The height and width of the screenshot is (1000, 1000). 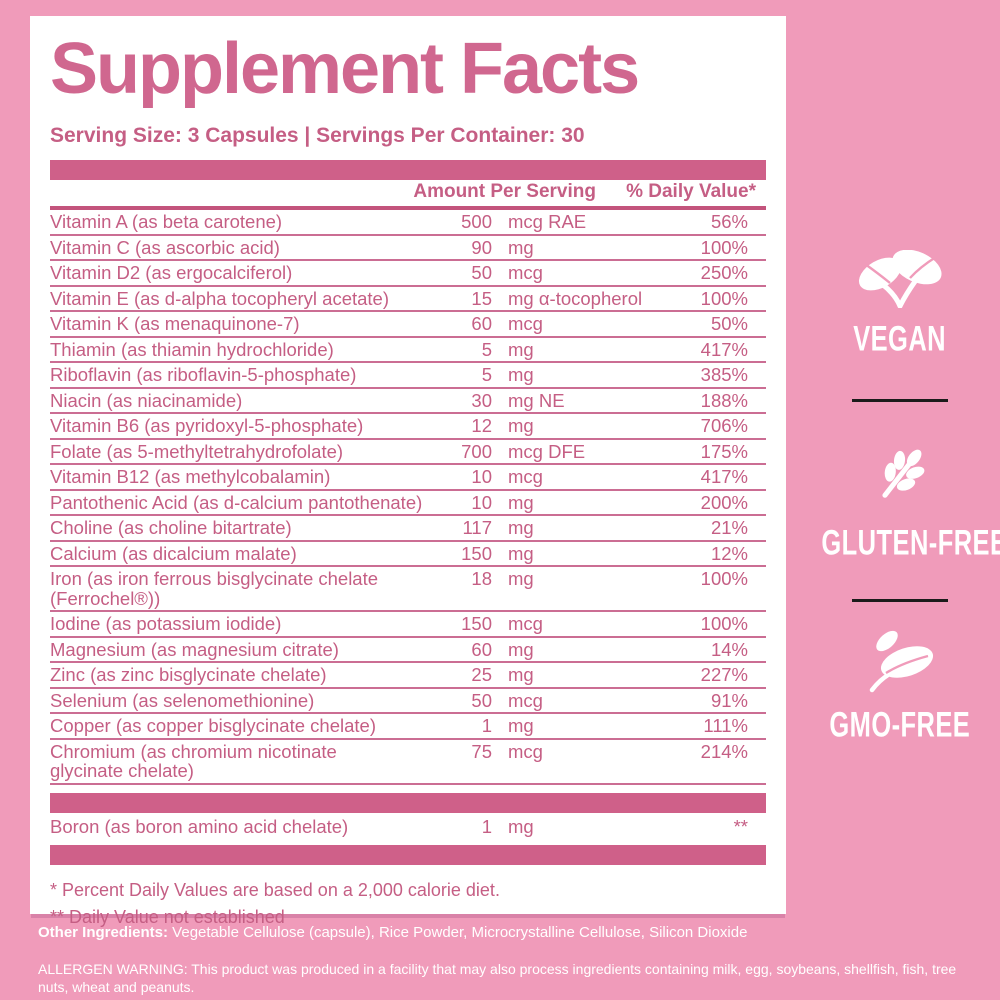 What do you see at coordinates (729, 323) in the screenshot?
I see `ingredient-daily-value: 50%` at bounding box center [729, 323].